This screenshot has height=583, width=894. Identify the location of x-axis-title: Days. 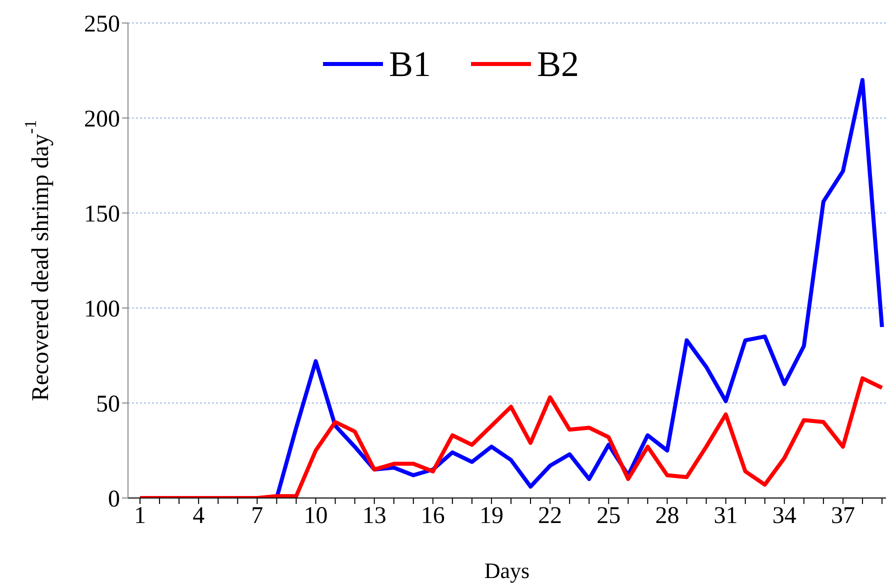
(507, 570).